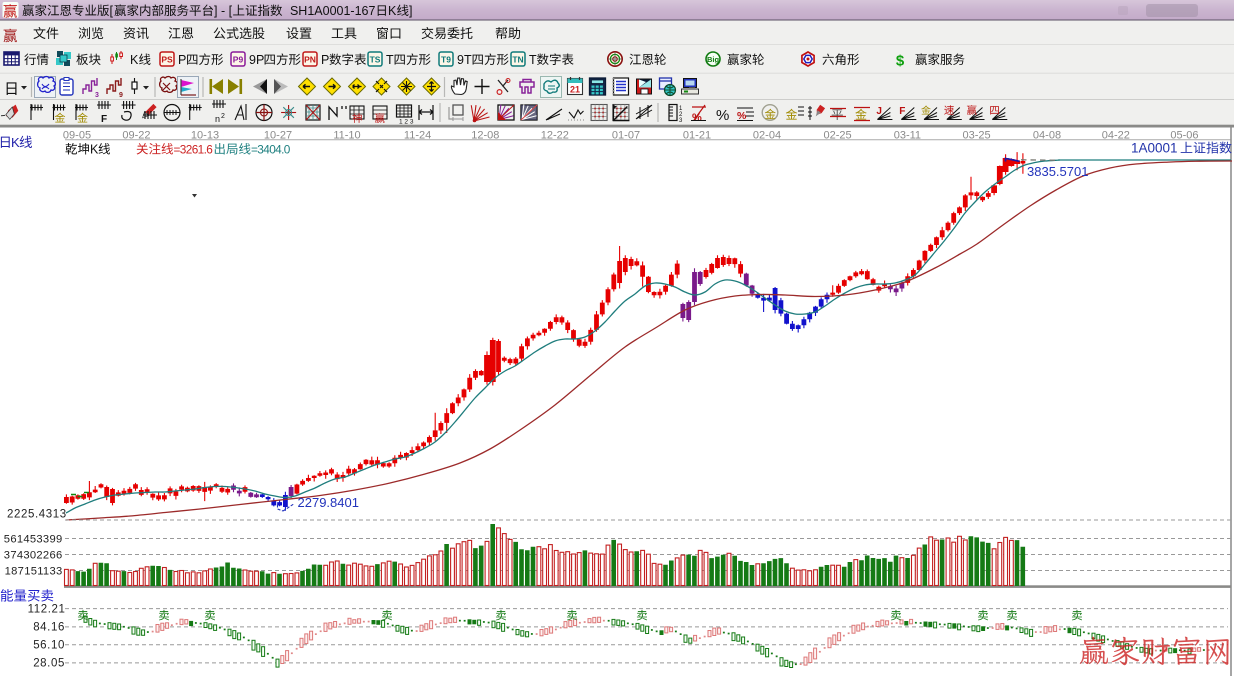 Image resolution: width=1234 pixels, height=676 pixels. What do you see at coordinates (1057, 171) in the screenshot?
I see `svg-text: 3835.5701` at bounding box center [1057, 171].